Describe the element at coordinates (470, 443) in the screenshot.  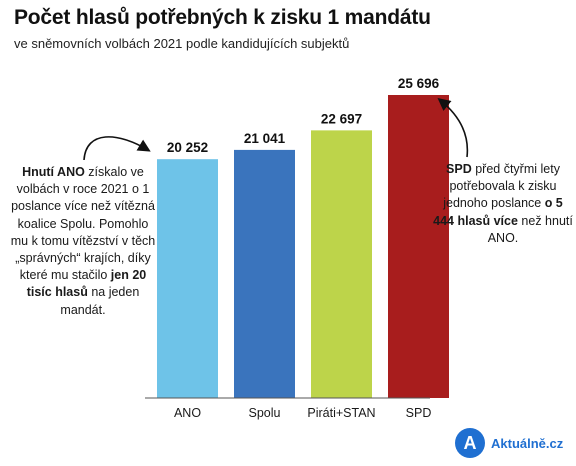
I see `aktualne-logo-icon: A` at that location.